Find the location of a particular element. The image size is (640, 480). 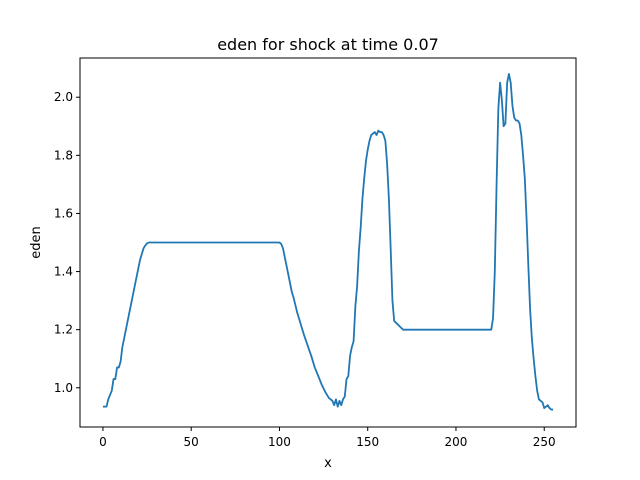

x-tick-label: 250 is located at coordinates (544, 442).